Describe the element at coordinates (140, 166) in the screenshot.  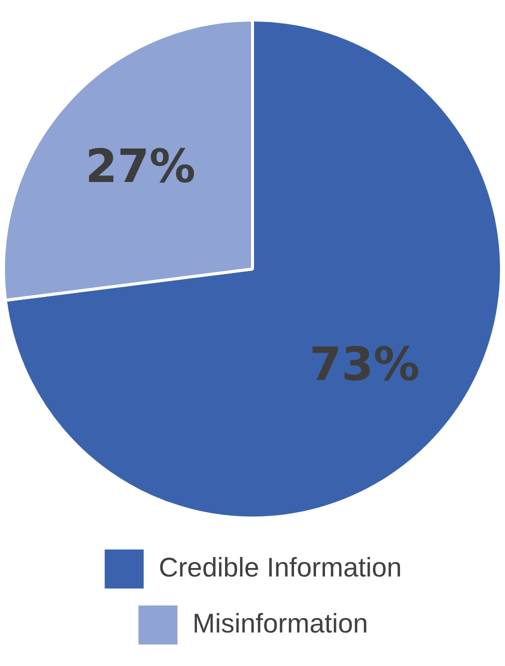
I see `data-label: 27%` at that location.